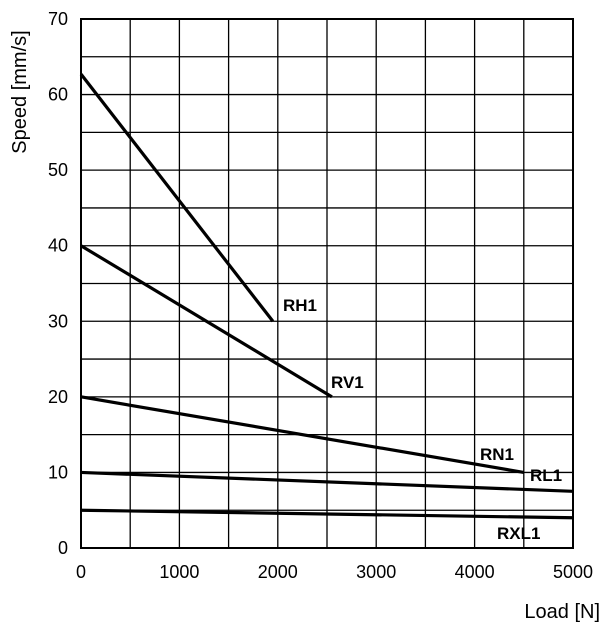 This screenshot has width=603, height=626. What do you see at coordinates (58, 19) in the screenshot?
I see `y-tick-label: 70` at bounding box center [58, 19].